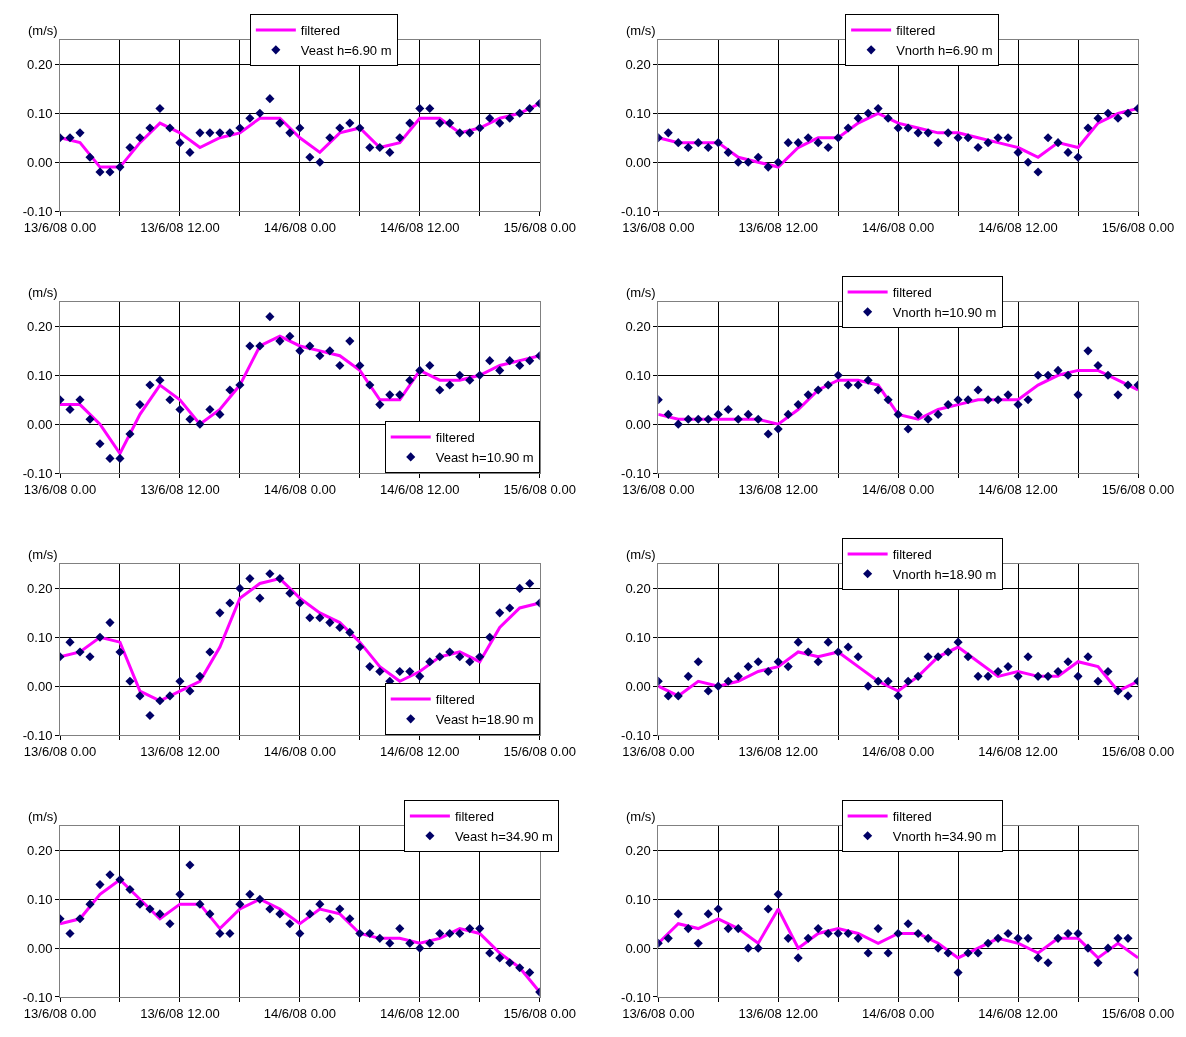  Describe the element at coordinates (641, 816) in the screenshot. I see `y-axis-title: (m/s)` at that location.